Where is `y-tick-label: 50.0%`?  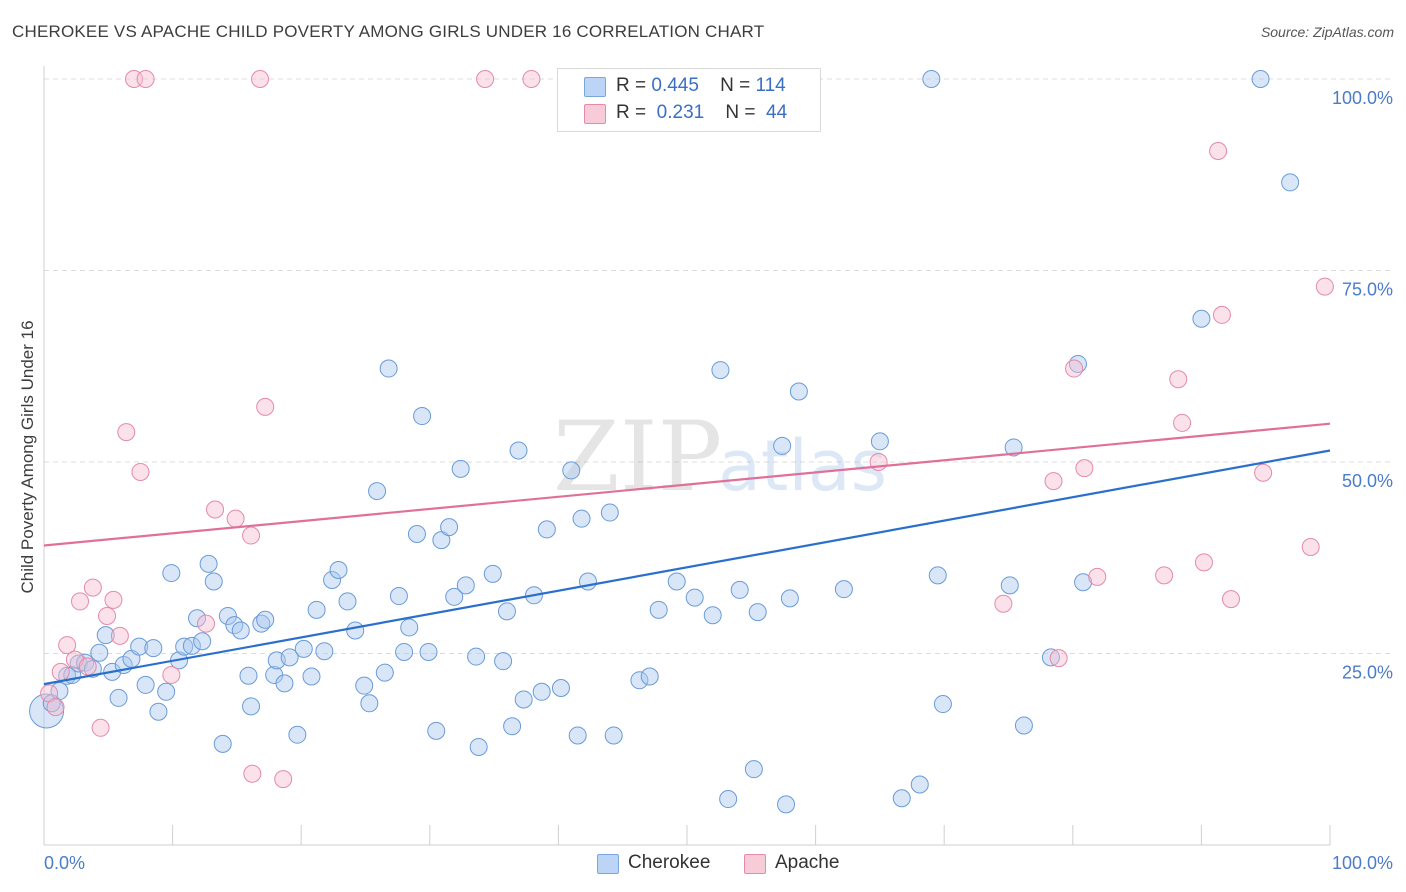
y-tick-label: 50.0% is located at coordinates (1367, 481).